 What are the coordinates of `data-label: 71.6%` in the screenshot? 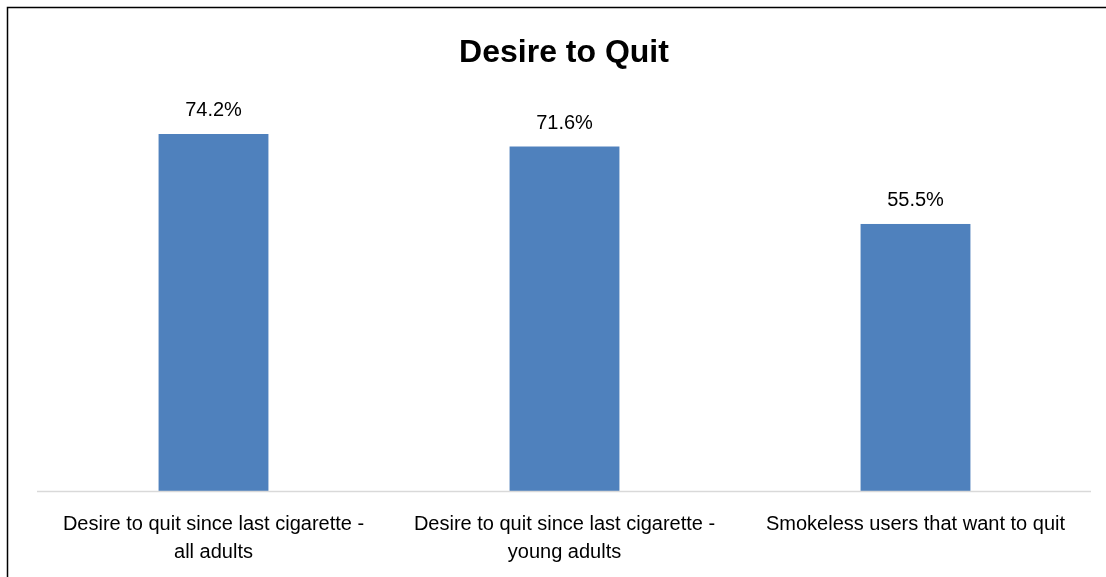 It's located at (565, 121).